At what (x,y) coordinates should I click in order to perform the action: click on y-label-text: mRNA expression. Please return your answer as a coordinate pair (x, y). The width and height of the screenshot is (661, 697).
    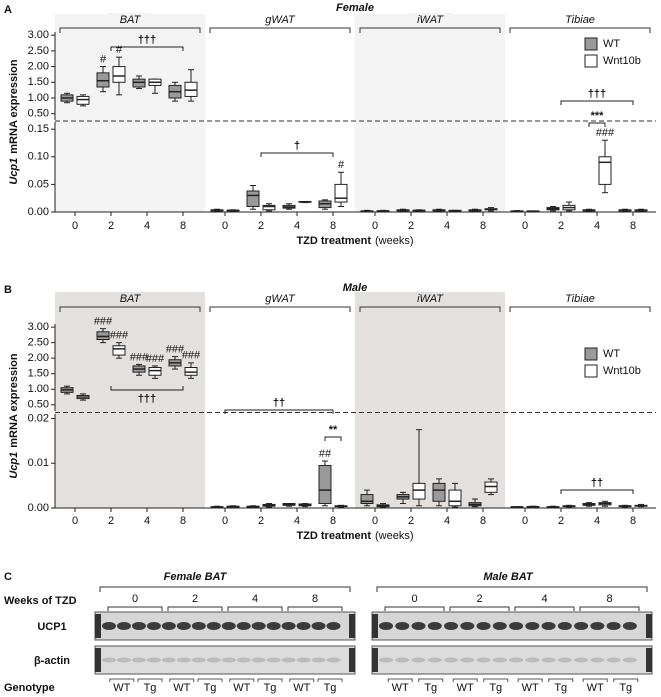
    Looking at the image, I should click on (14, 400).